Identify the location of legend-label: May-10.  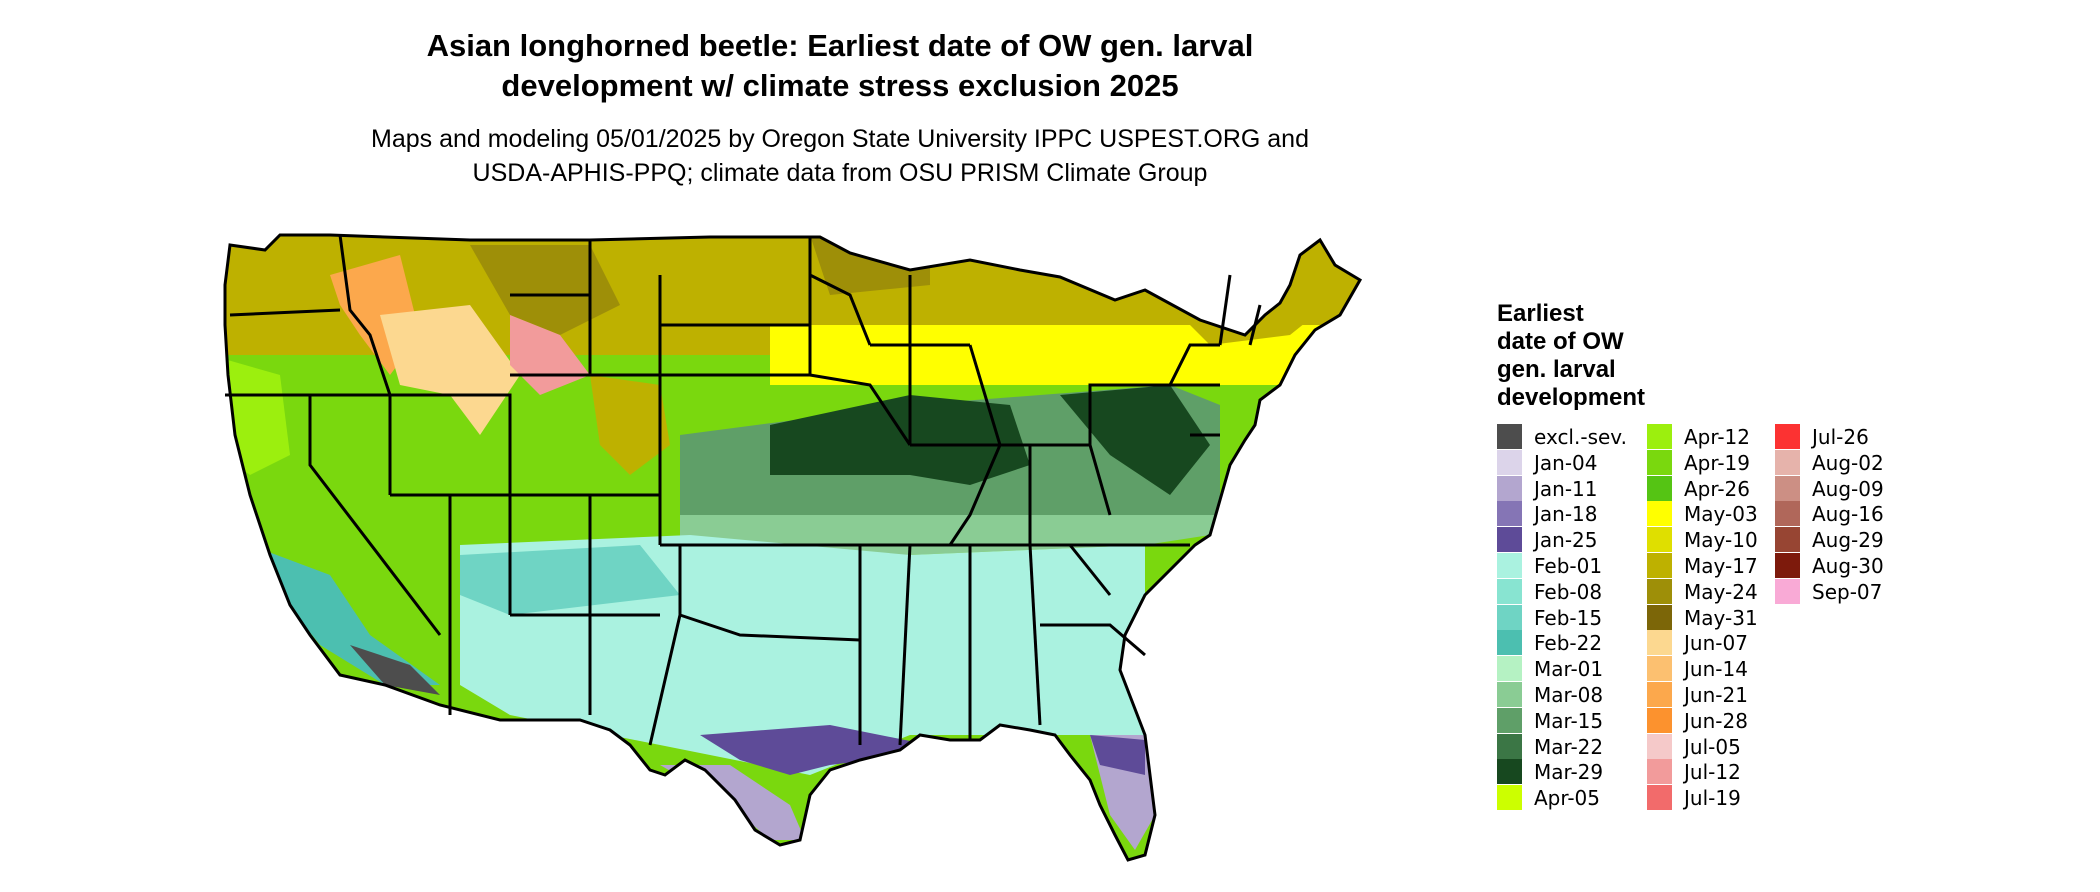
(1721, 540).